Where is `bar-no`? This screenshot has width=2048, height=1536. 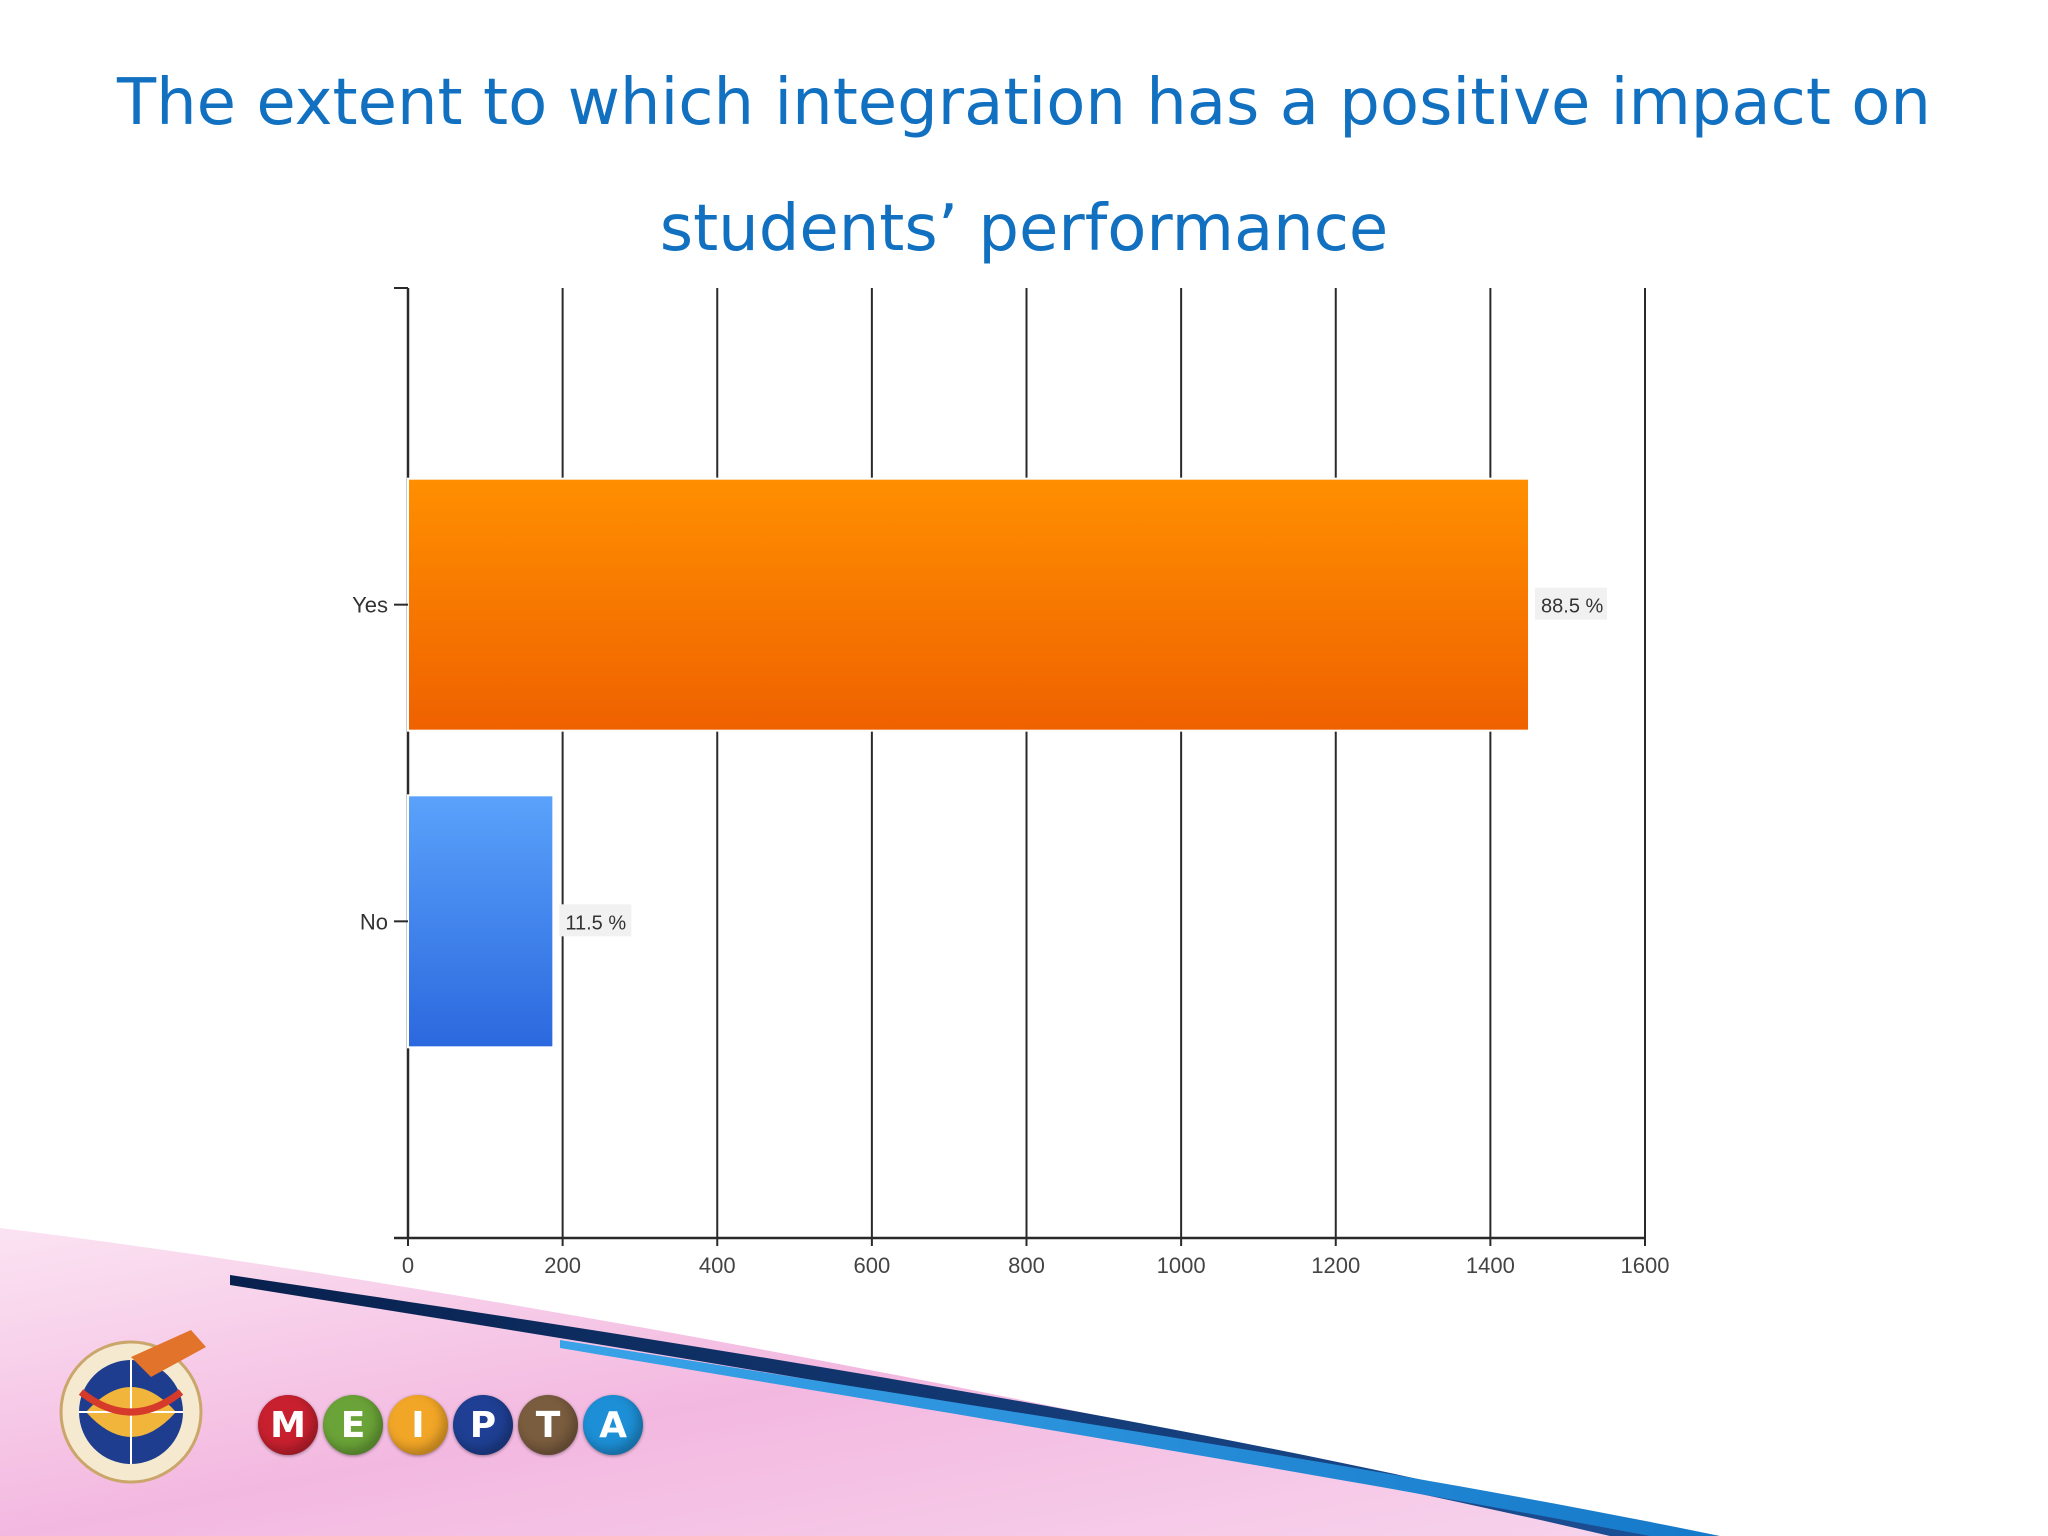 bar-no is located at coordinates (481, 921).